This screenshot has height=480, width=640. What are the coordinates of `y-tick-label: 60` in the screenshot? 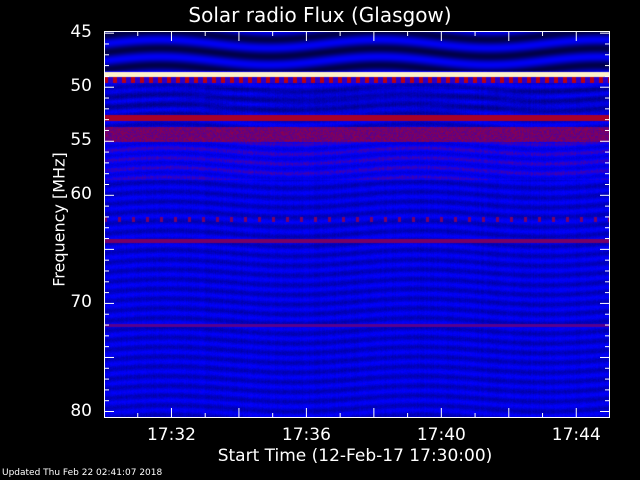 It's located at (81, 194).